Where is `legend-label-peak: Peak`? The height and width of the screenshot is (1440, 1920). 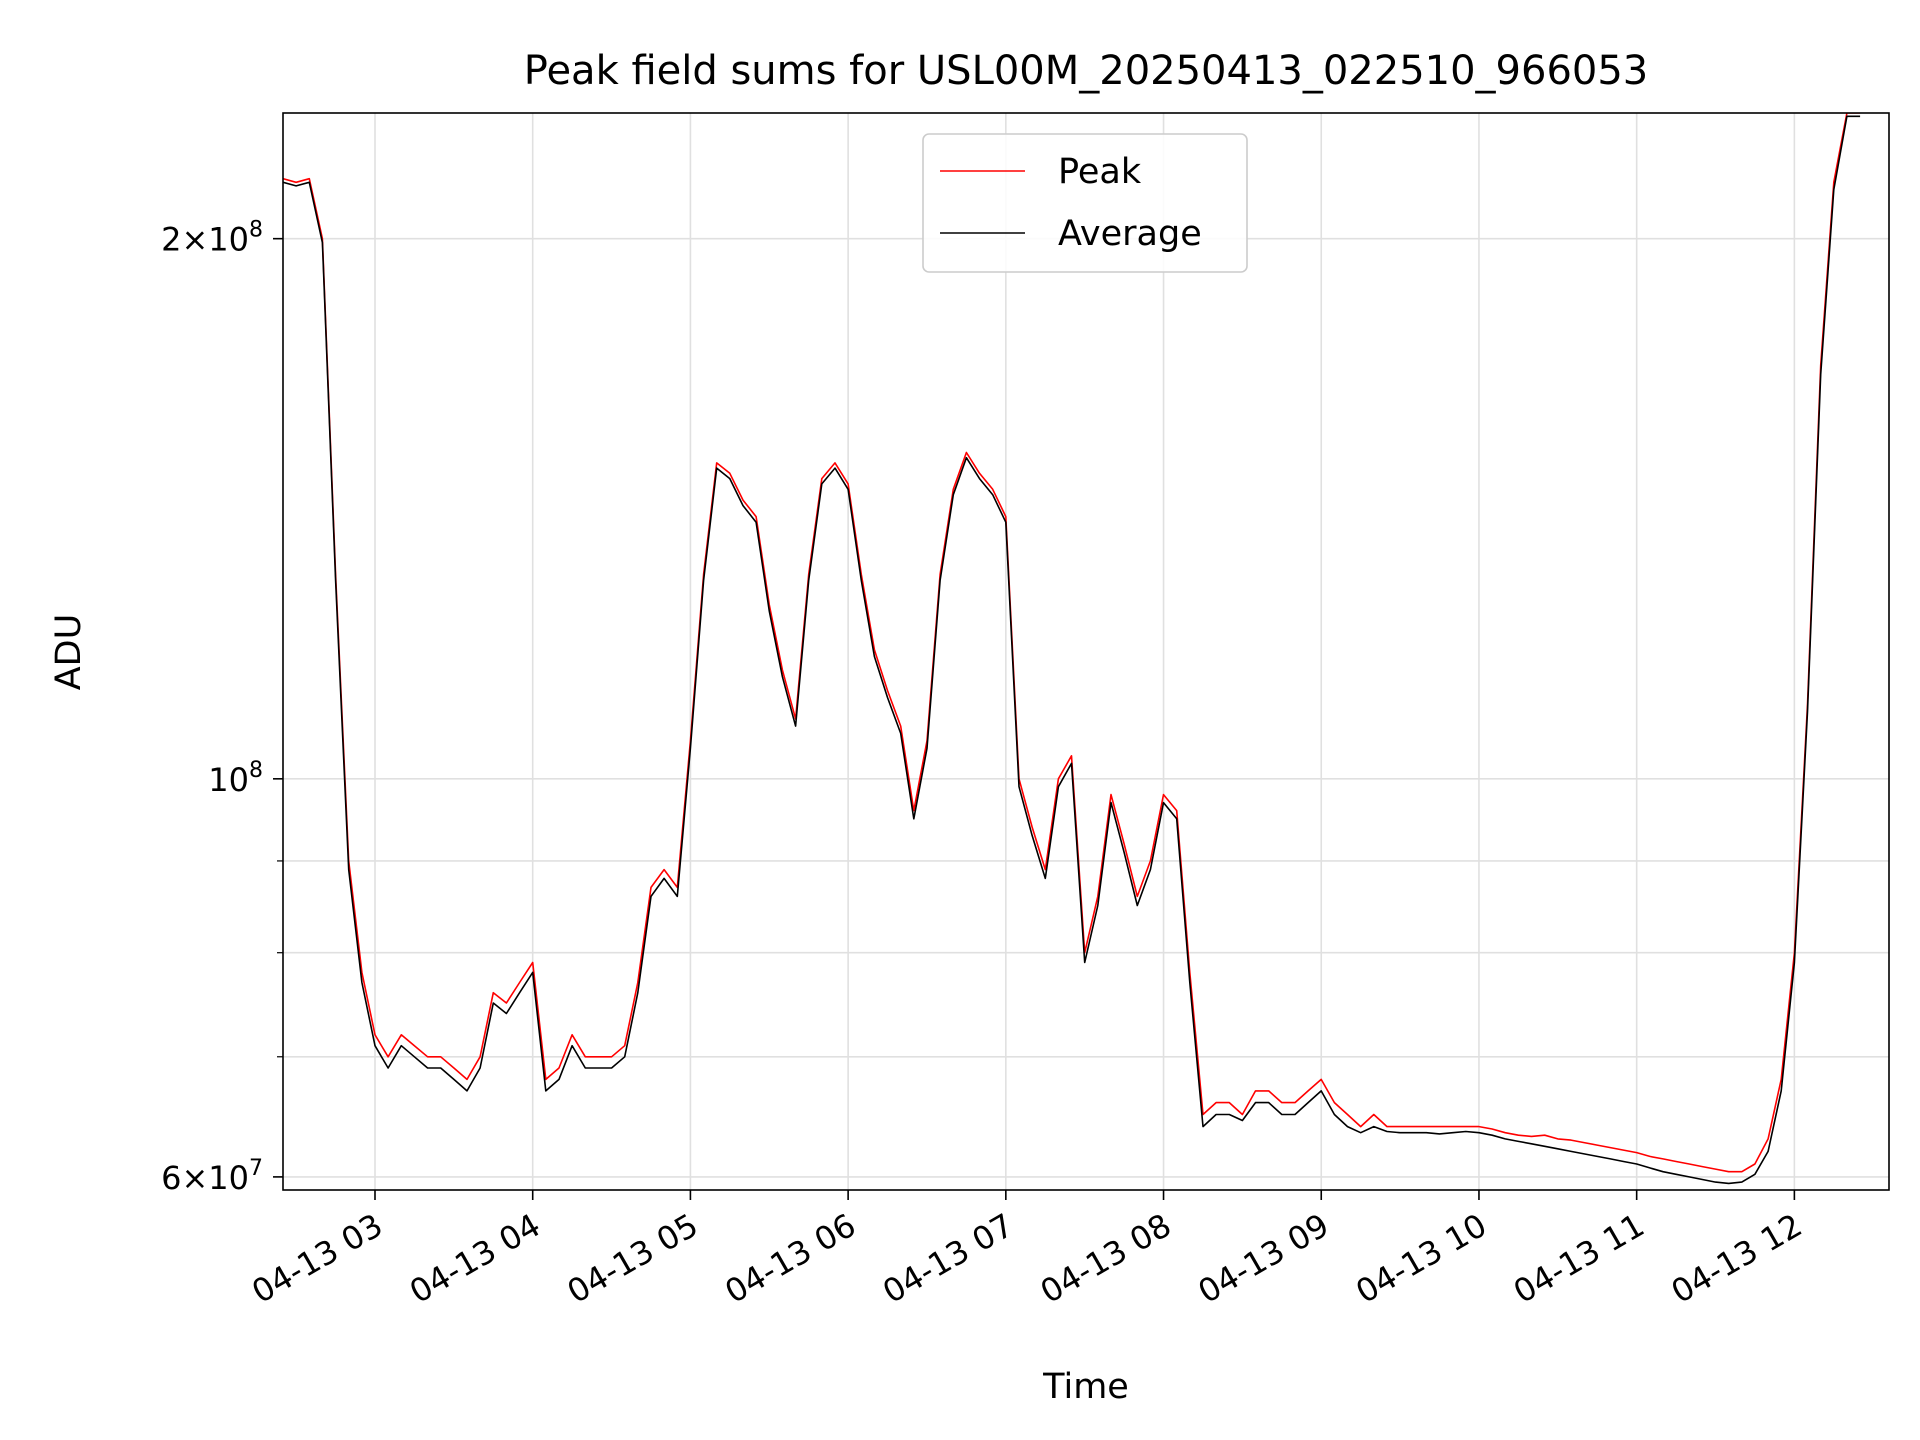 legend-label-peak: Peak is located at coordinates (1100, 172).